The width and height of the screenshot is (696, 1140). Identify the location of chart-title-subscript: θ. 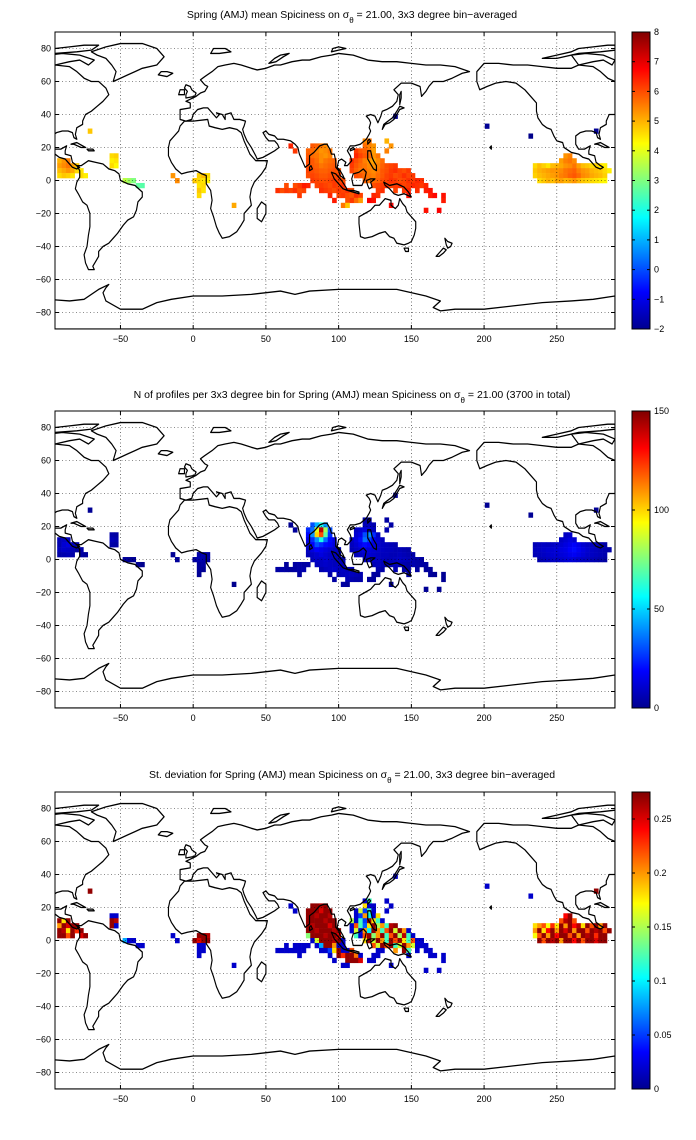
(463, 400).